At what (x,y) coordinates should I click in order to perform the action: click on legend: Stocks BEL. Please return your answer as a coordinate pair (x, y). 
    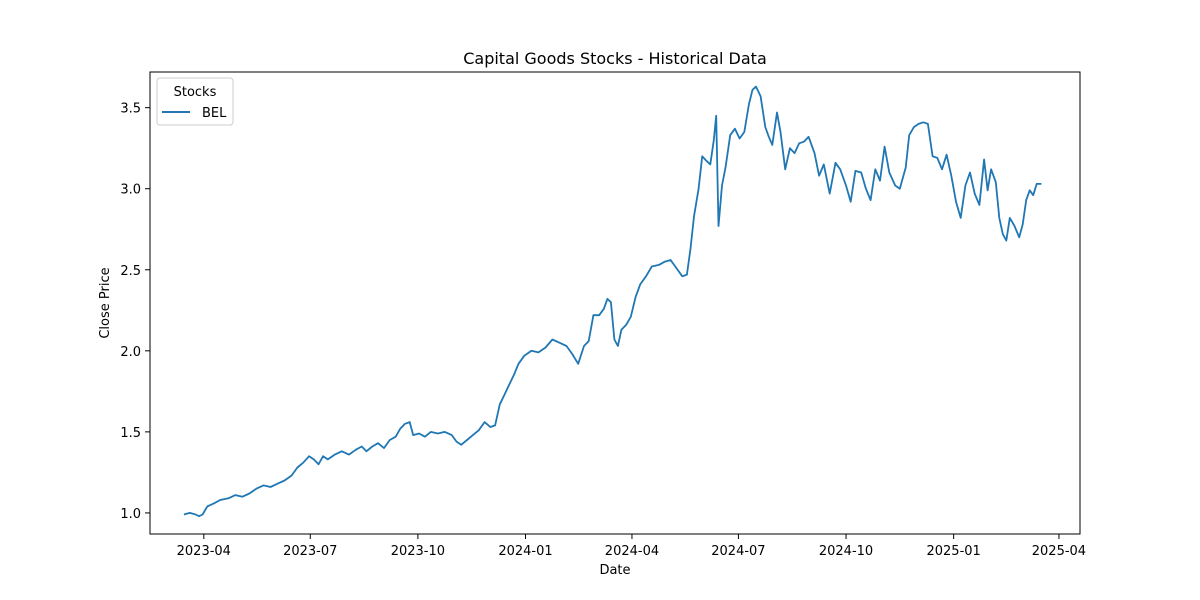
    Looking at the image, I should click on (195, 101).